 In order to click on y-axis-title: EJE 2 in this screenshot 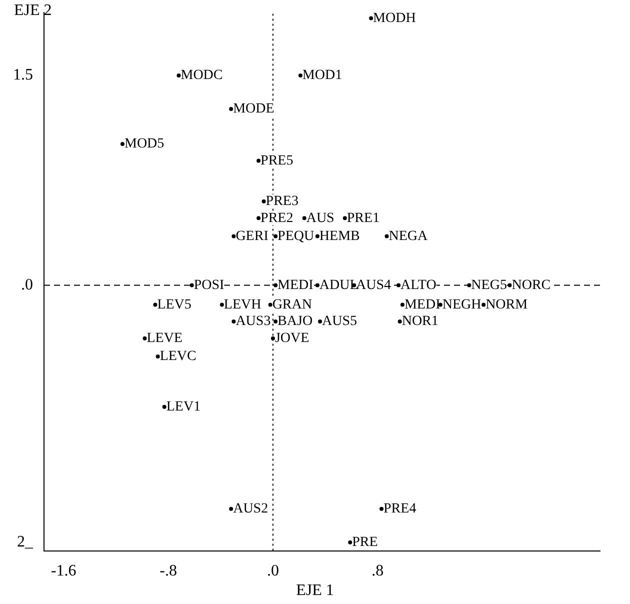, I will do `click(33, 11)`.